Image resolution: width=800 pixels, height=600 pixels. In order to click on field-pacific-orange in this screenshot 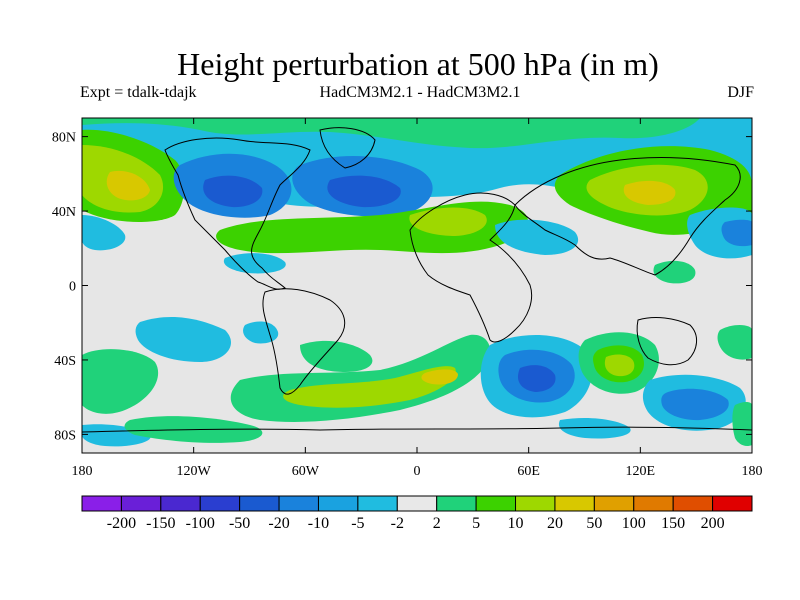, I will do `click(128, 185)`.